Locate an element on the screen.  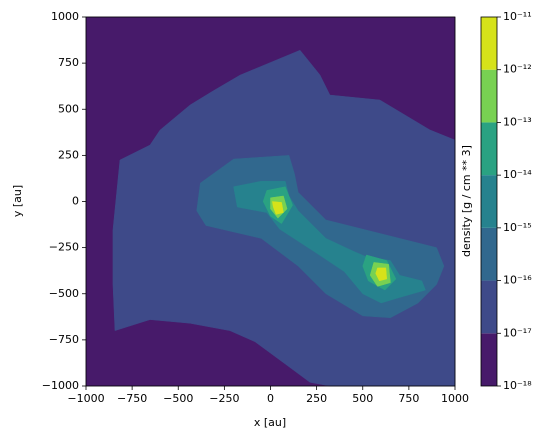
x-tick-label: −1000 is located at coordinates (85, 398).